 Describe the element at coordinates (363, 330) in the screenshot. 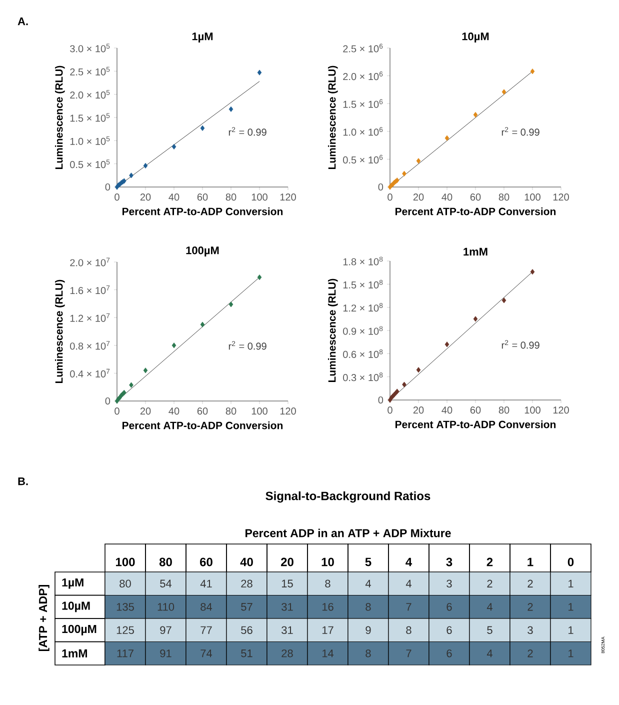

I see `y-tick-label: 0.9 × 10$^{8}$` at that location.